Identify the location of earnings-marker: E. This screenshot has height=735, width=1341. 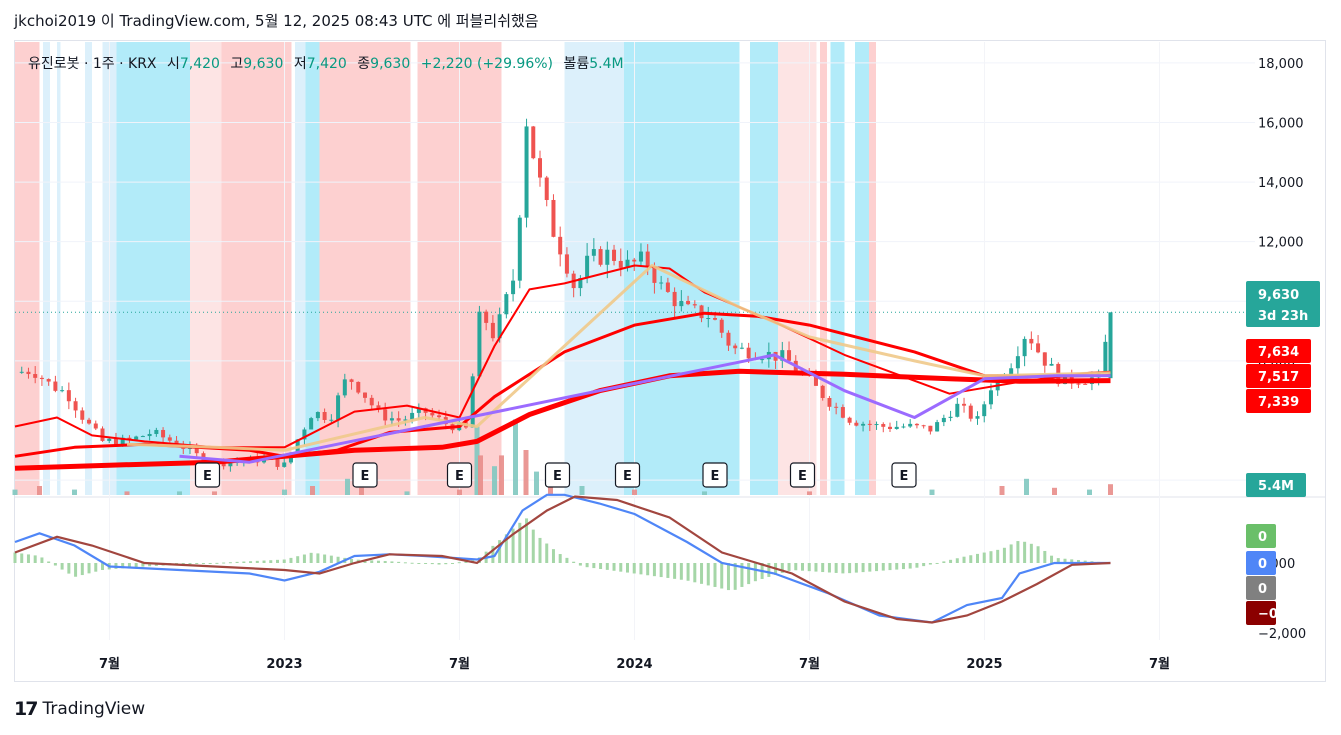
(557, 475).